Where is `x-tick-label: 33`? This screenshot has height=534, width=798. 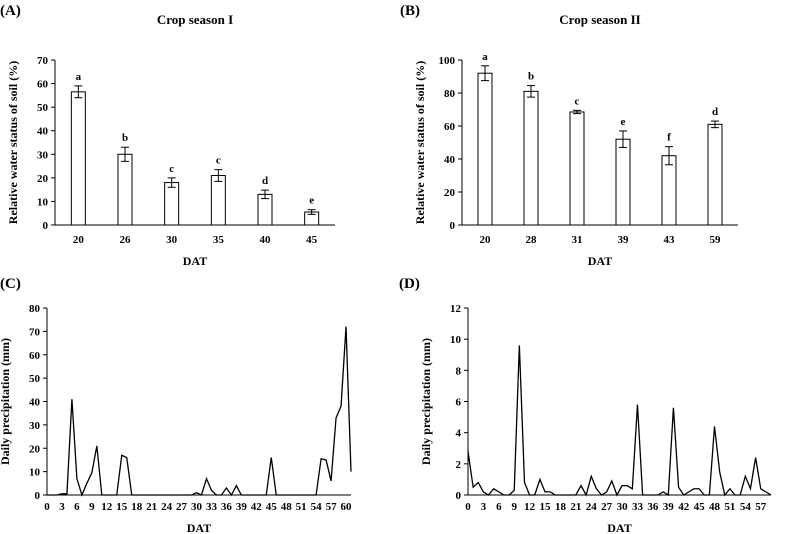
x-tick-label: 33 is located at coordinates (212, 507).